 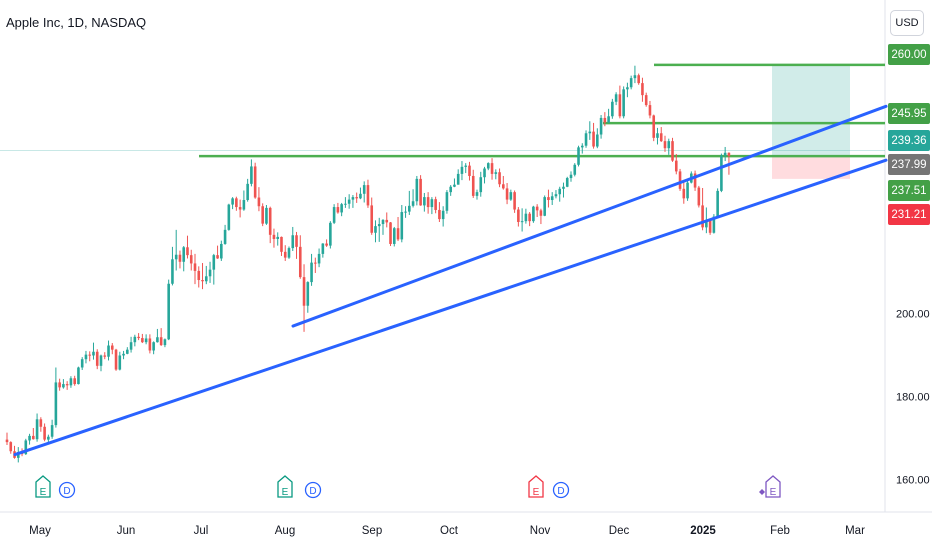 I want to click on profit-zone, so click(x=811, y=110).